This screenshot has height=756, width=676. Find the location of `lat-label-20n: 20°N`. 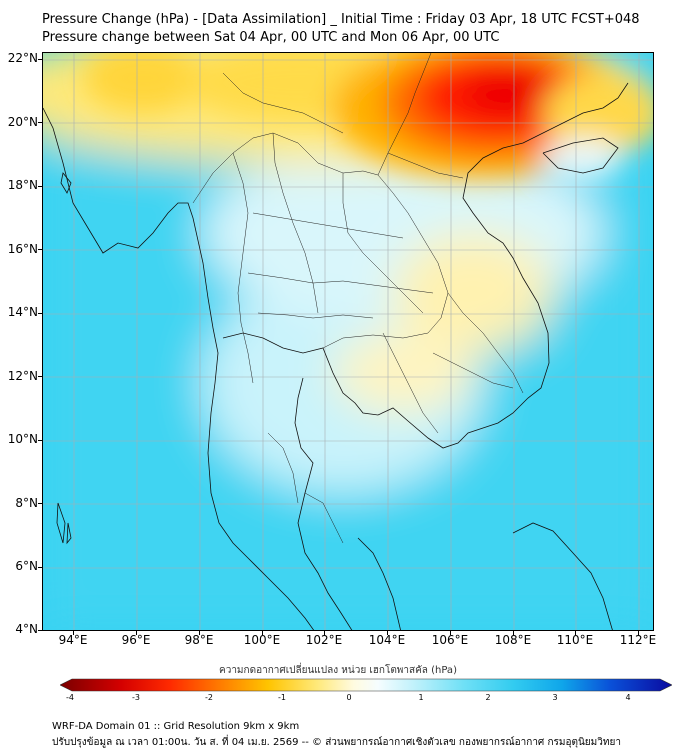

lat-label-20n: 20°N is located at coordinates (22, 122).